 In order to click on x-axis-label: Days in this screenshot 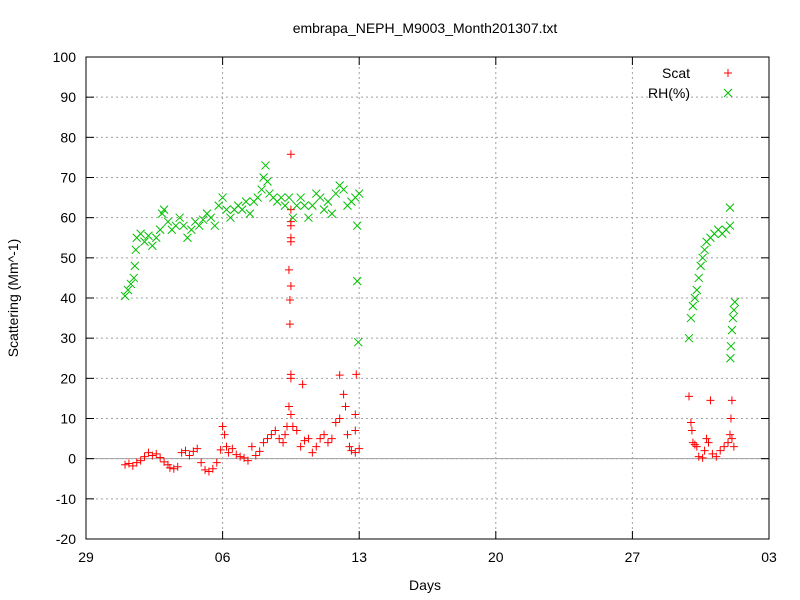, I will do `click(425, 585)`.